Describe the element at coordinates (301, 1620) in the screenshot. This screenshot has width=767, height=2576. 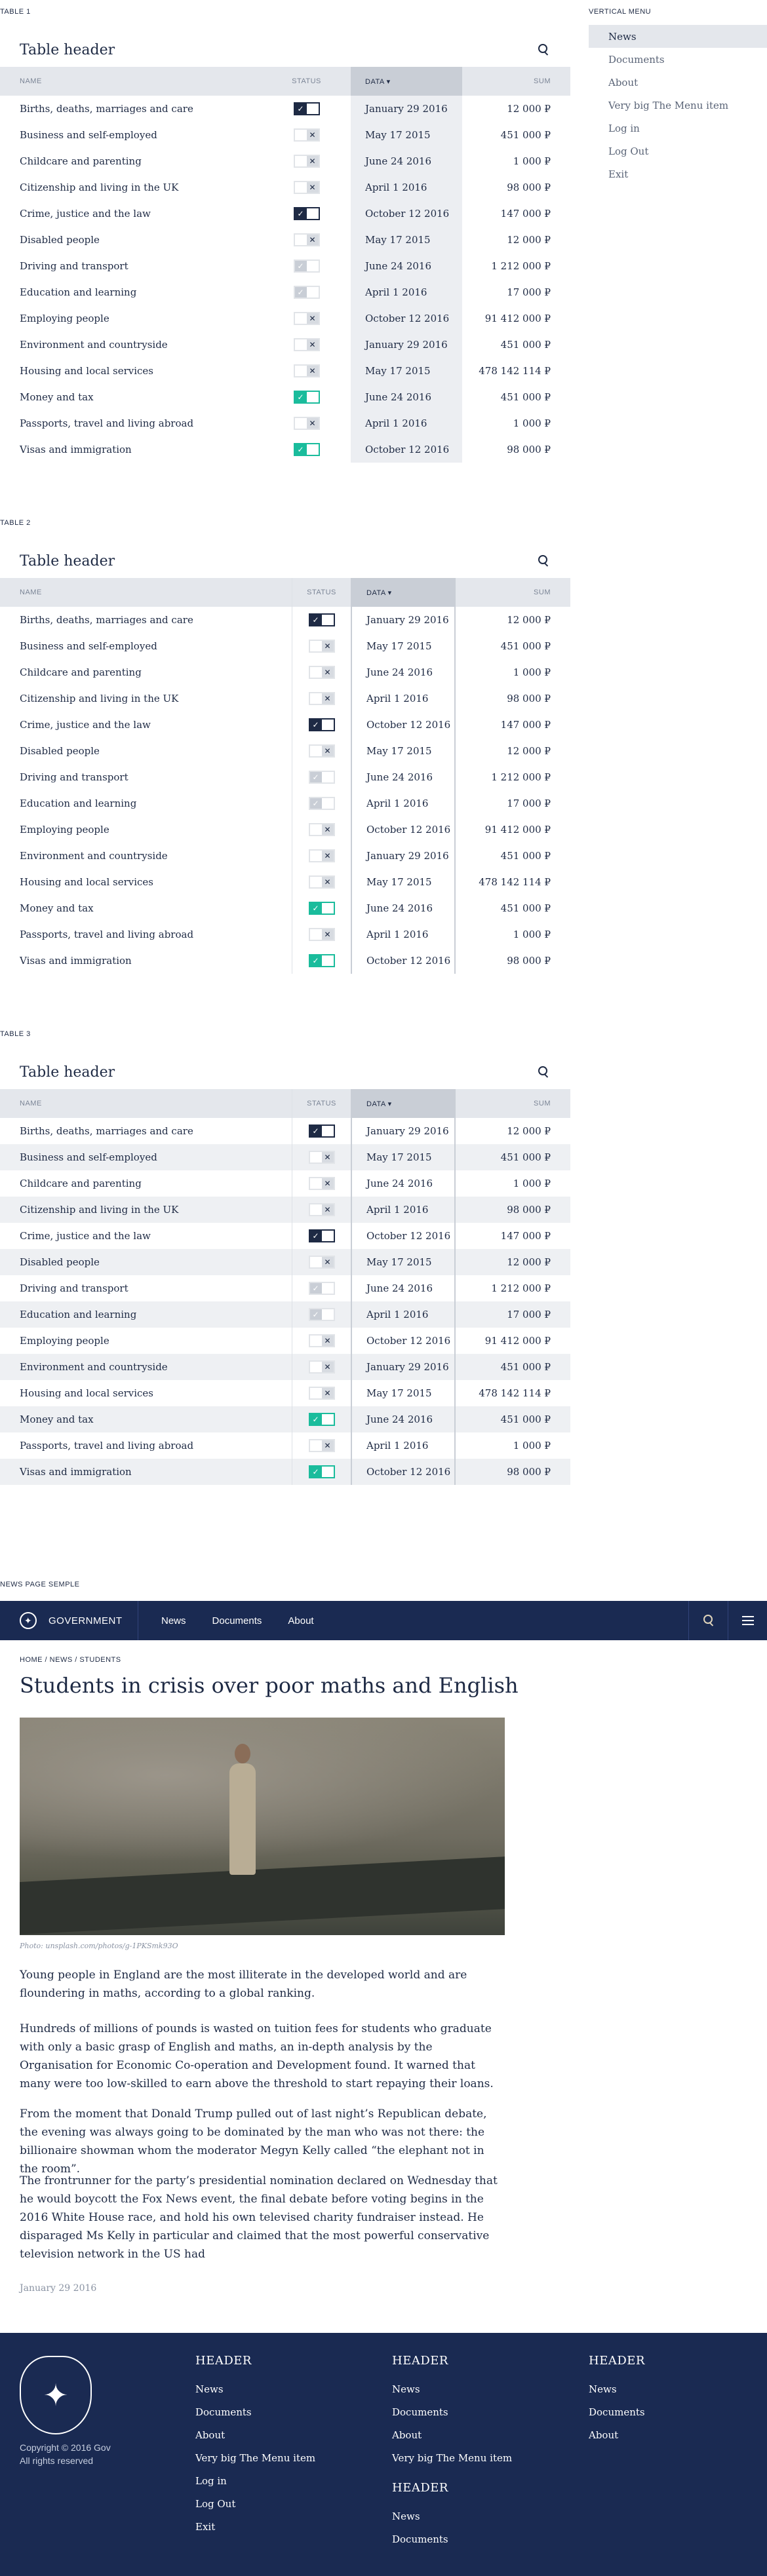
I see `nav-link: About` at that location.